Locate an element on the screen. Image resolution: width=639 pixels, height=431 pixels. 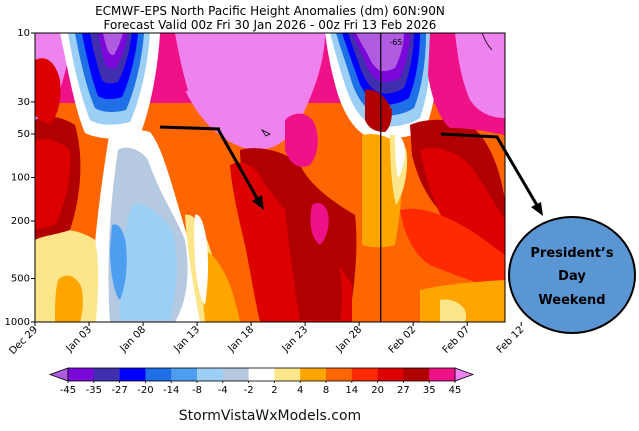
x-tick-feb07: Feb 07 is located at coordinates (457, 339).